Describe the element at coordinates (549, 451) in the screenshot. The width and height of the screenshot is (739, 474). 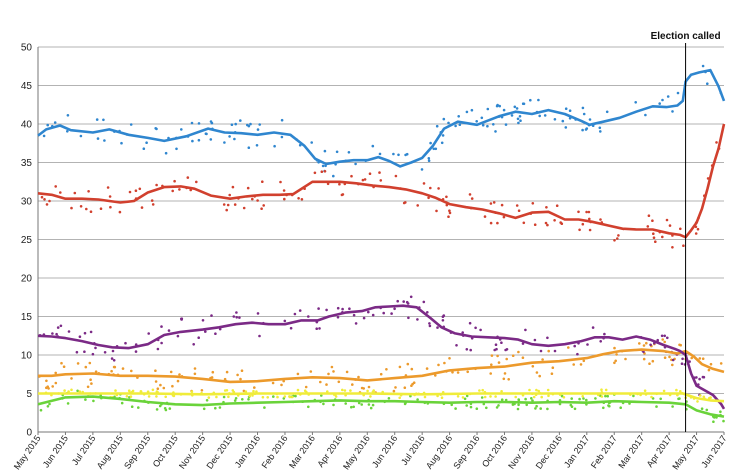
I see `x-tick-label: Dec 2016` at that location.